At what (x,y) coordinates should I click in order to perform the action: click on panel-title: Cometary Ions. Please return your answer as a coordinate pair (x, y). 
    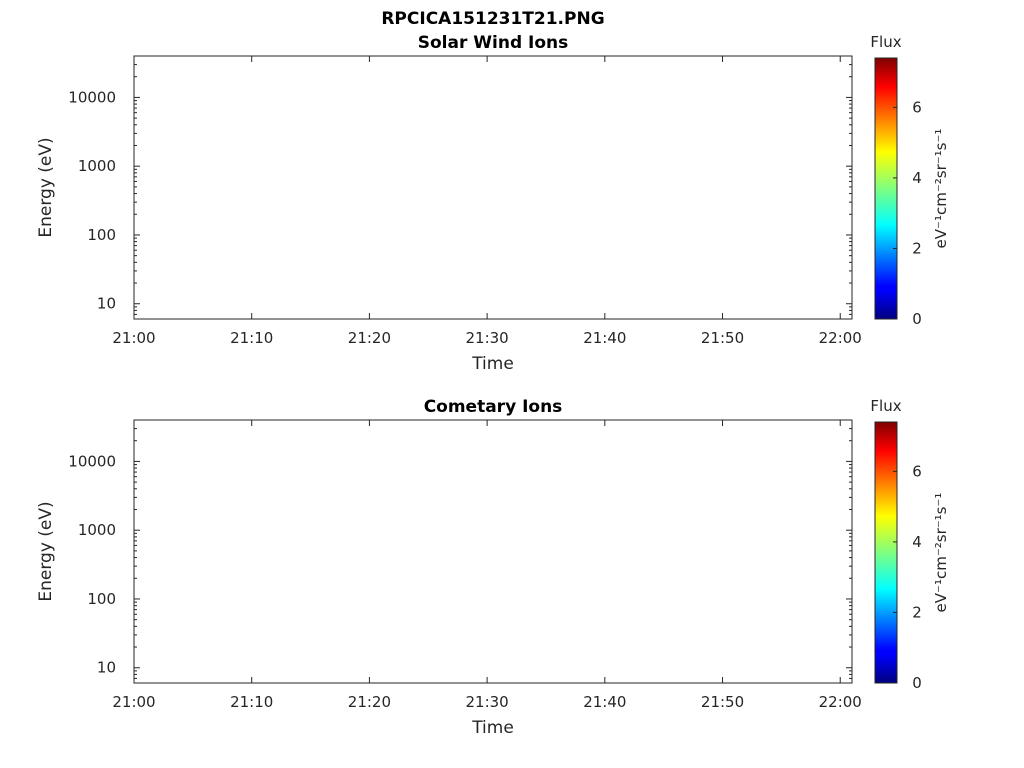
    Looking at the image, I should click on (493, 407).